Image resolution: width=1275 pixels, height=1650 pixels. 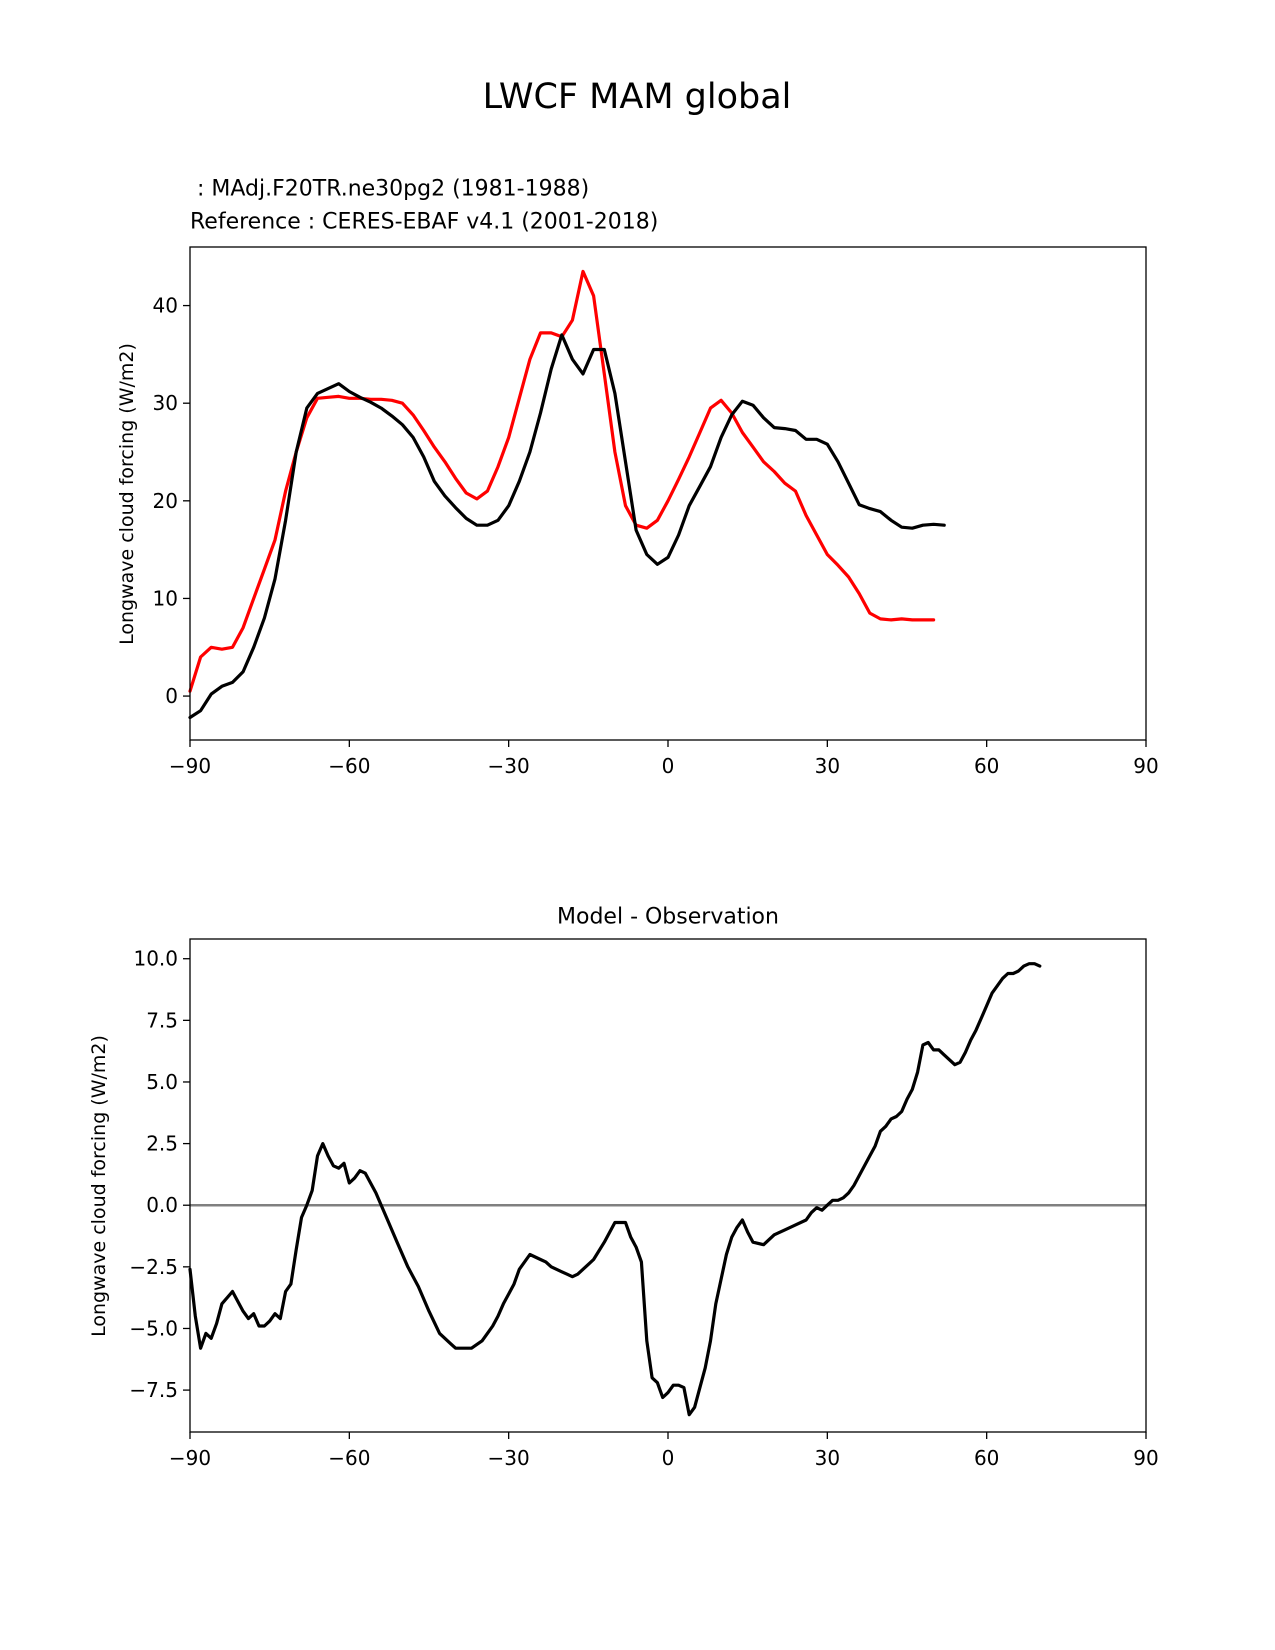 What do you see at coordinates (509, 766) in the screenshot?
I see `top-x-tick-label: −30` at bounding box center [509, 766].